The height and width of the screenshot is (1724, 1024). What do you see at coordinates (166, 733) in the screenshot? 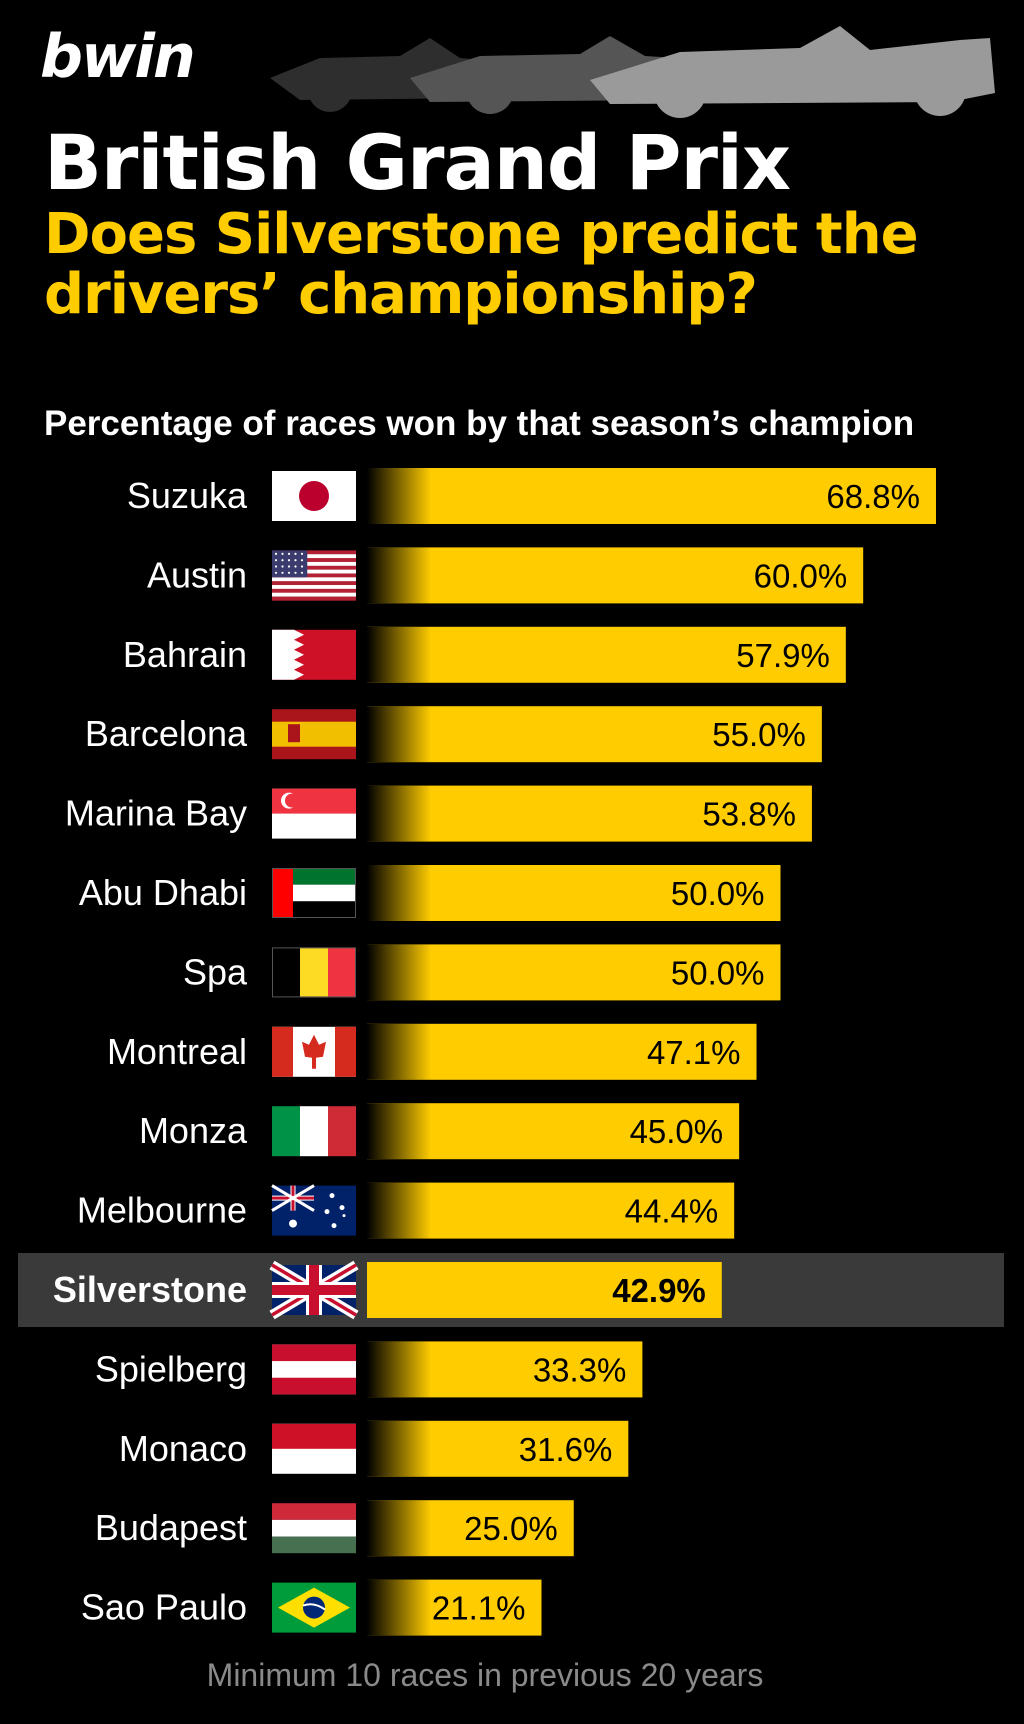
I see `category-label: Barcelona` at bounding box center [166, 733].